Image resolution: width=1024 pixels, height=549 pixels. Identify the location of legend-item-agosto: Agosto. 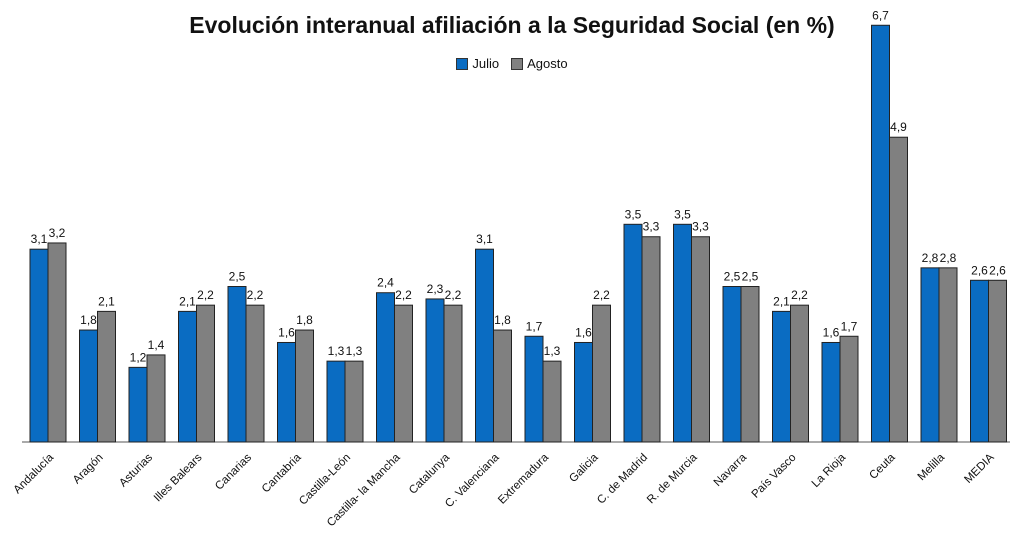
(539, 63).